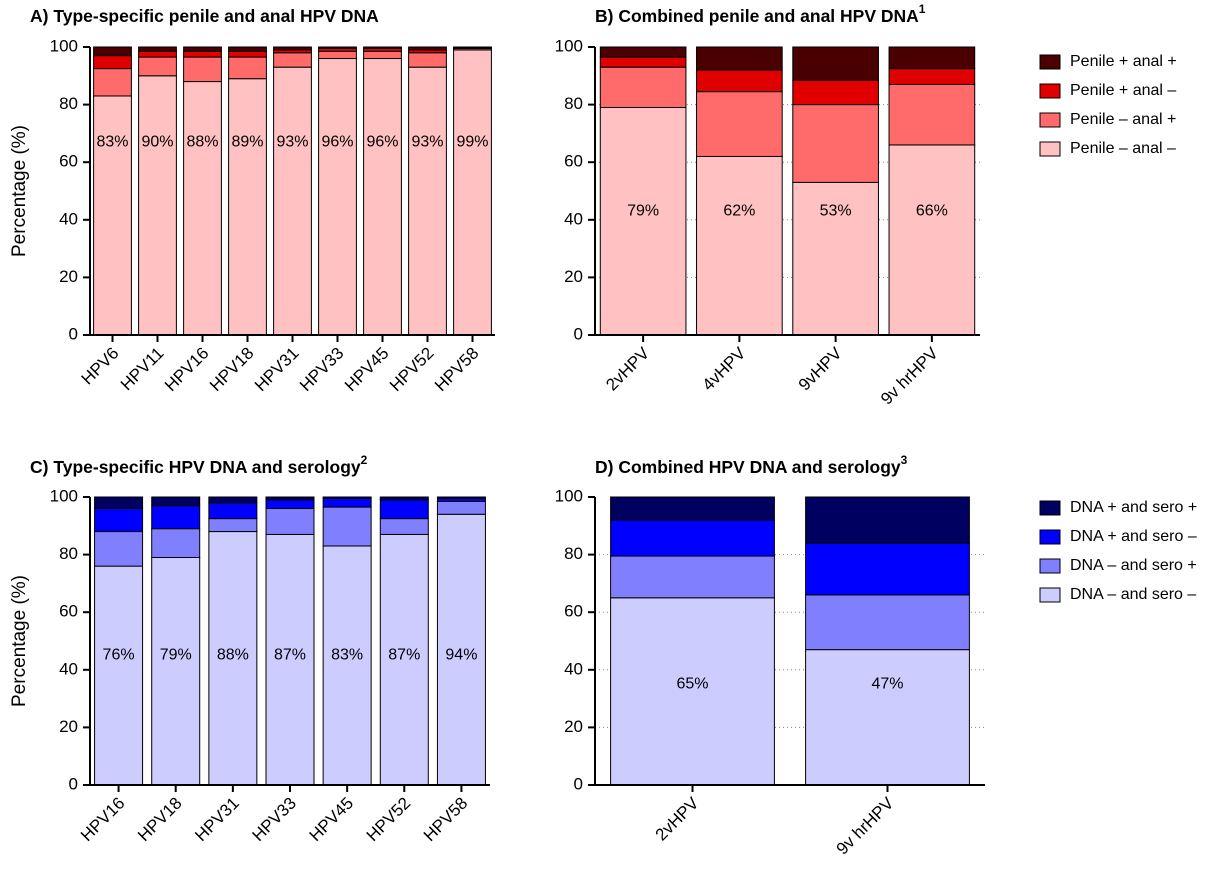  I want to click on x-tick-label: HPV52, so click(412, 370).